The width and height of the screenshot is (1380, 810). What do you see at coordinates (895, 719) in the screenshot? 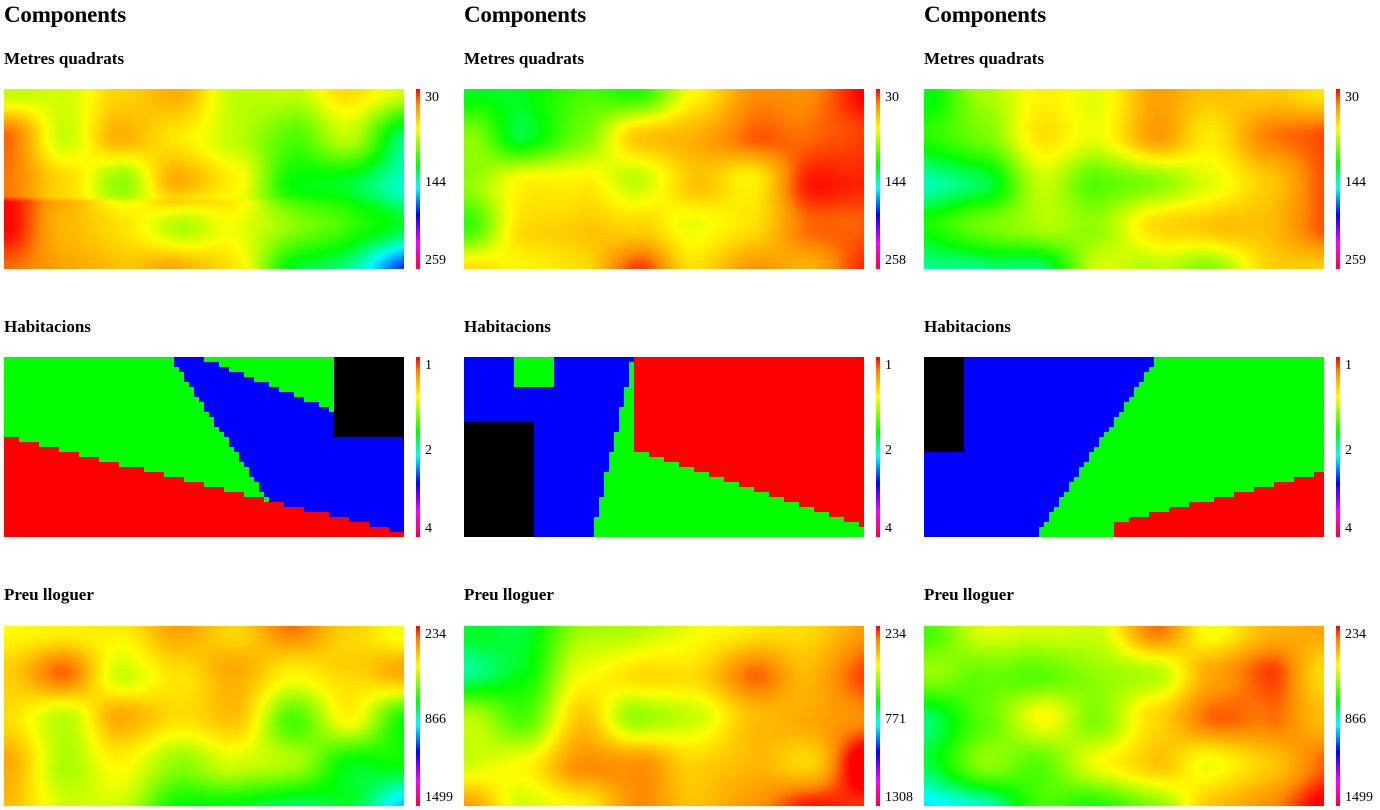
I see `scale-tick-label: 771` at bounding box center [895, 719].